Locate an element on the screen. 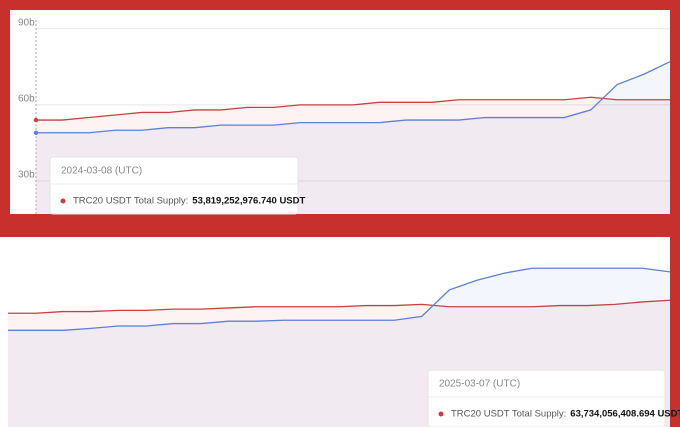  tooltip-date: 2025-03-07 (UTC) is located at coordinates (479, 384).